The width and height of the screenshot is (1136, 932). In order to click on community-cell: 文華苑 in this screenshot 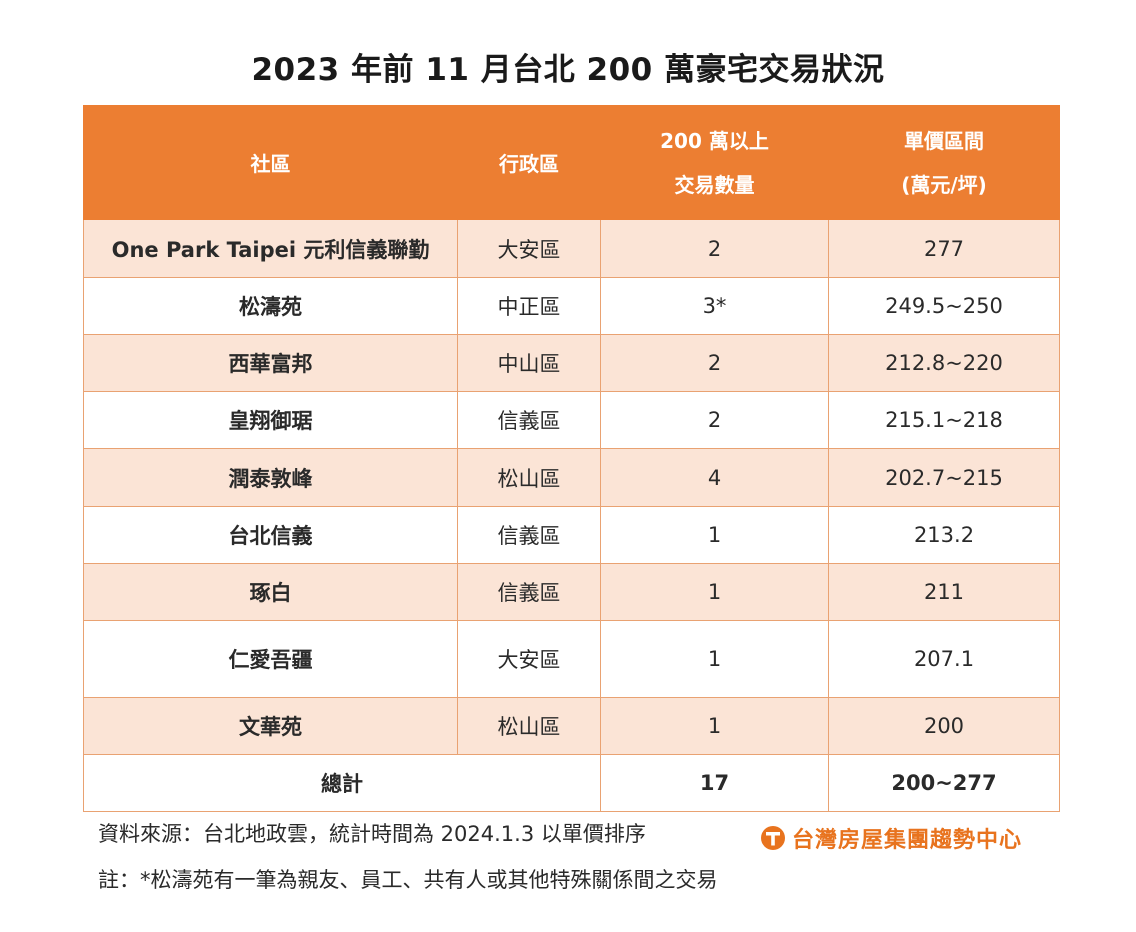, I will do `click(270, 726)`.